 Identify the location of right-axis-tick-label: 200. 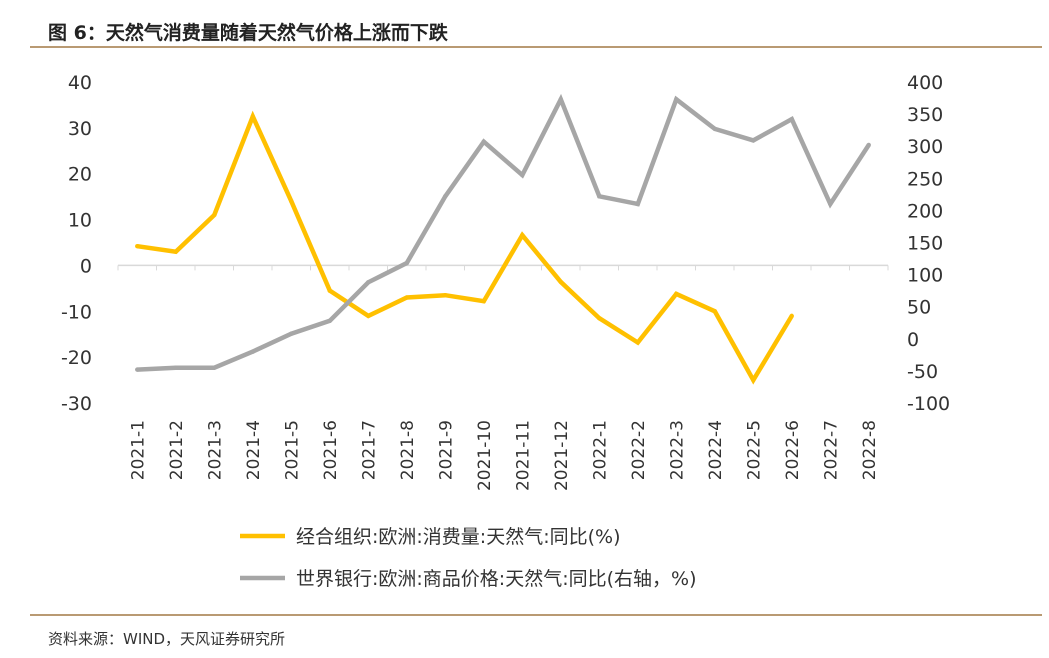
(925, 211).